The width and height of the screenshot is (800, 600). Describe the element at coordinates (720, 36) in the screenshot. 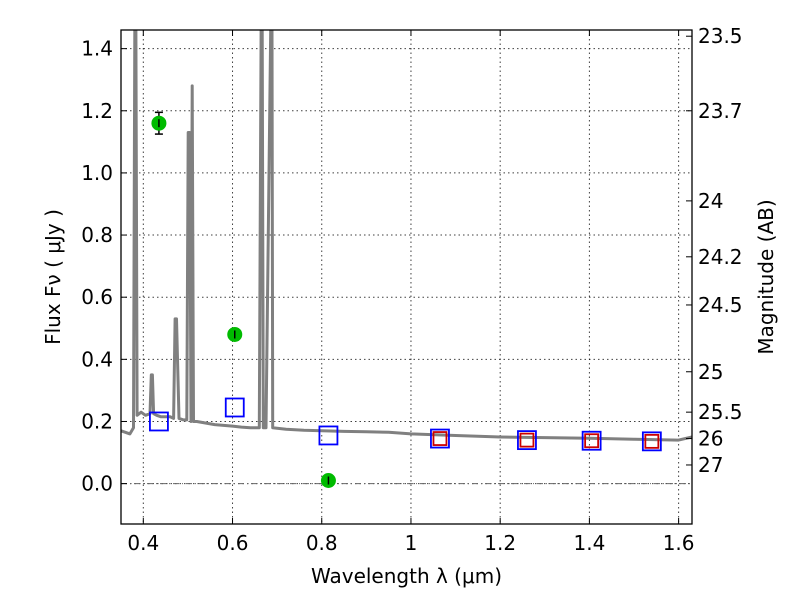

I see `y2-tick-label: 23.5` at that location.